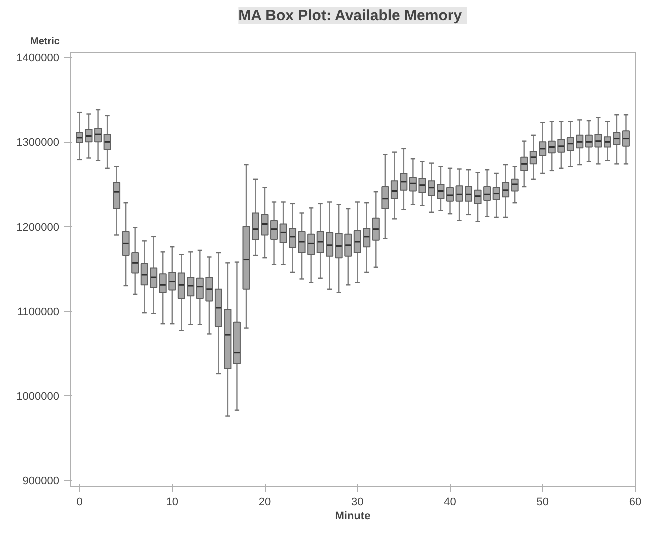  Describe the element at coordinates (38, 143) in the screenshot. I see `y-tick-label: 1300000` at that location.